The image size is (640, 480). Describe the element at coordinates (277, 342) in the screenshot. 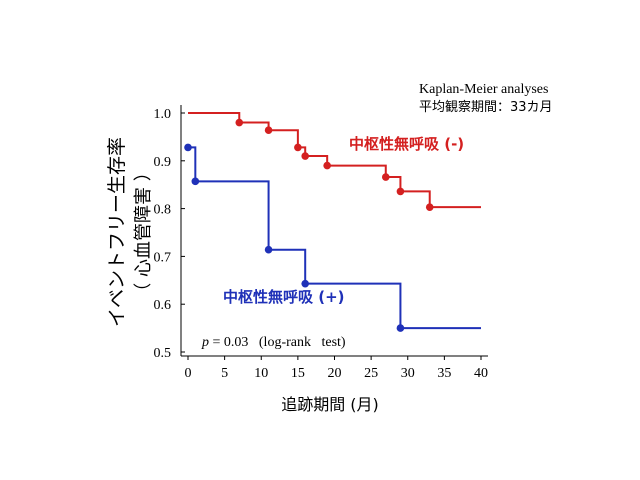

I see `p-value-text: = 0.03 (log-rank test)` at that location.